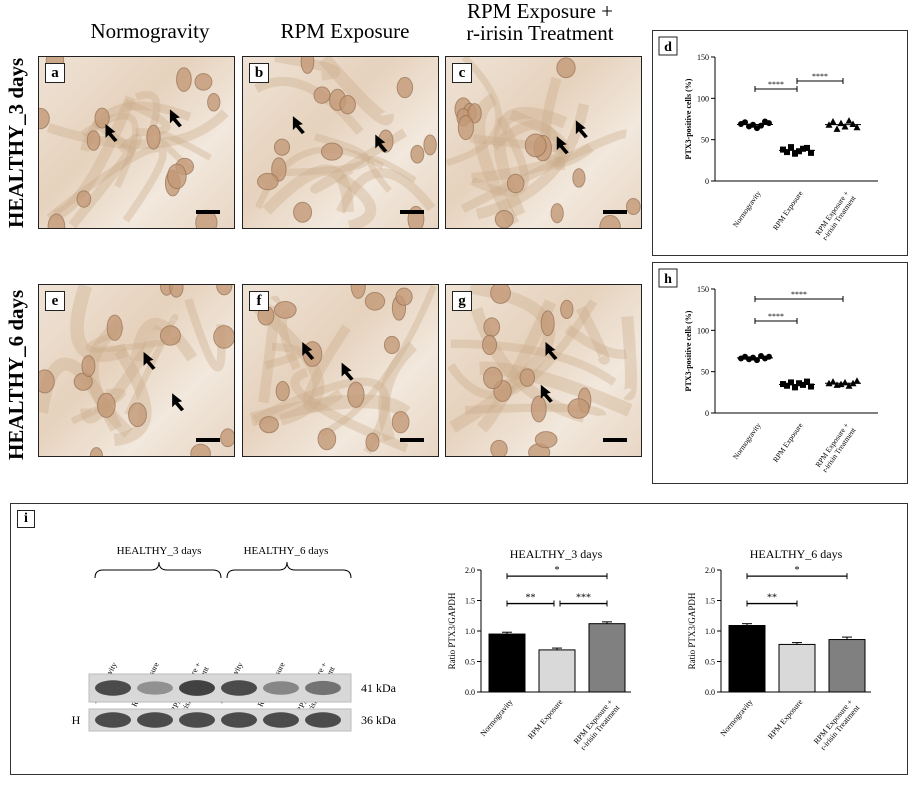 The height and width of the screenshot is (800, 913). Describe the element at coordinates (776, 316) in the screenshot. I see `significance-label: ****` at that location.